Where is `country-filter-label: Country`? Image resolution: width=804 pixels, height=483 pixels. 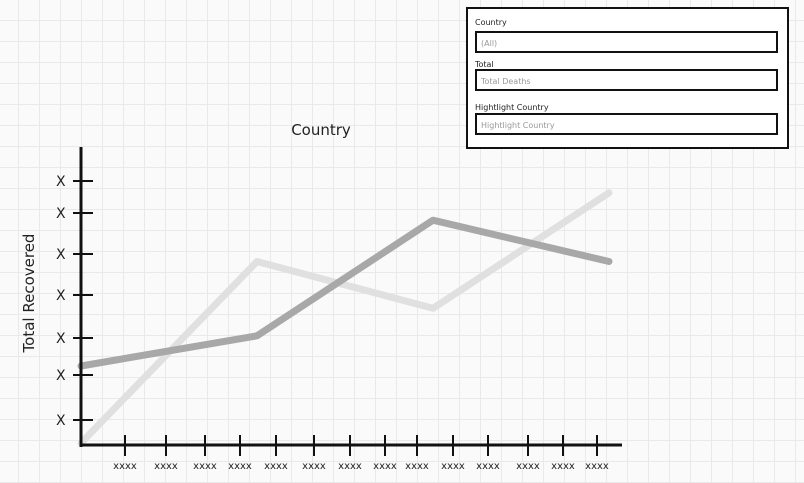
country-filter-label: Country is located at coordinates (491, 22).